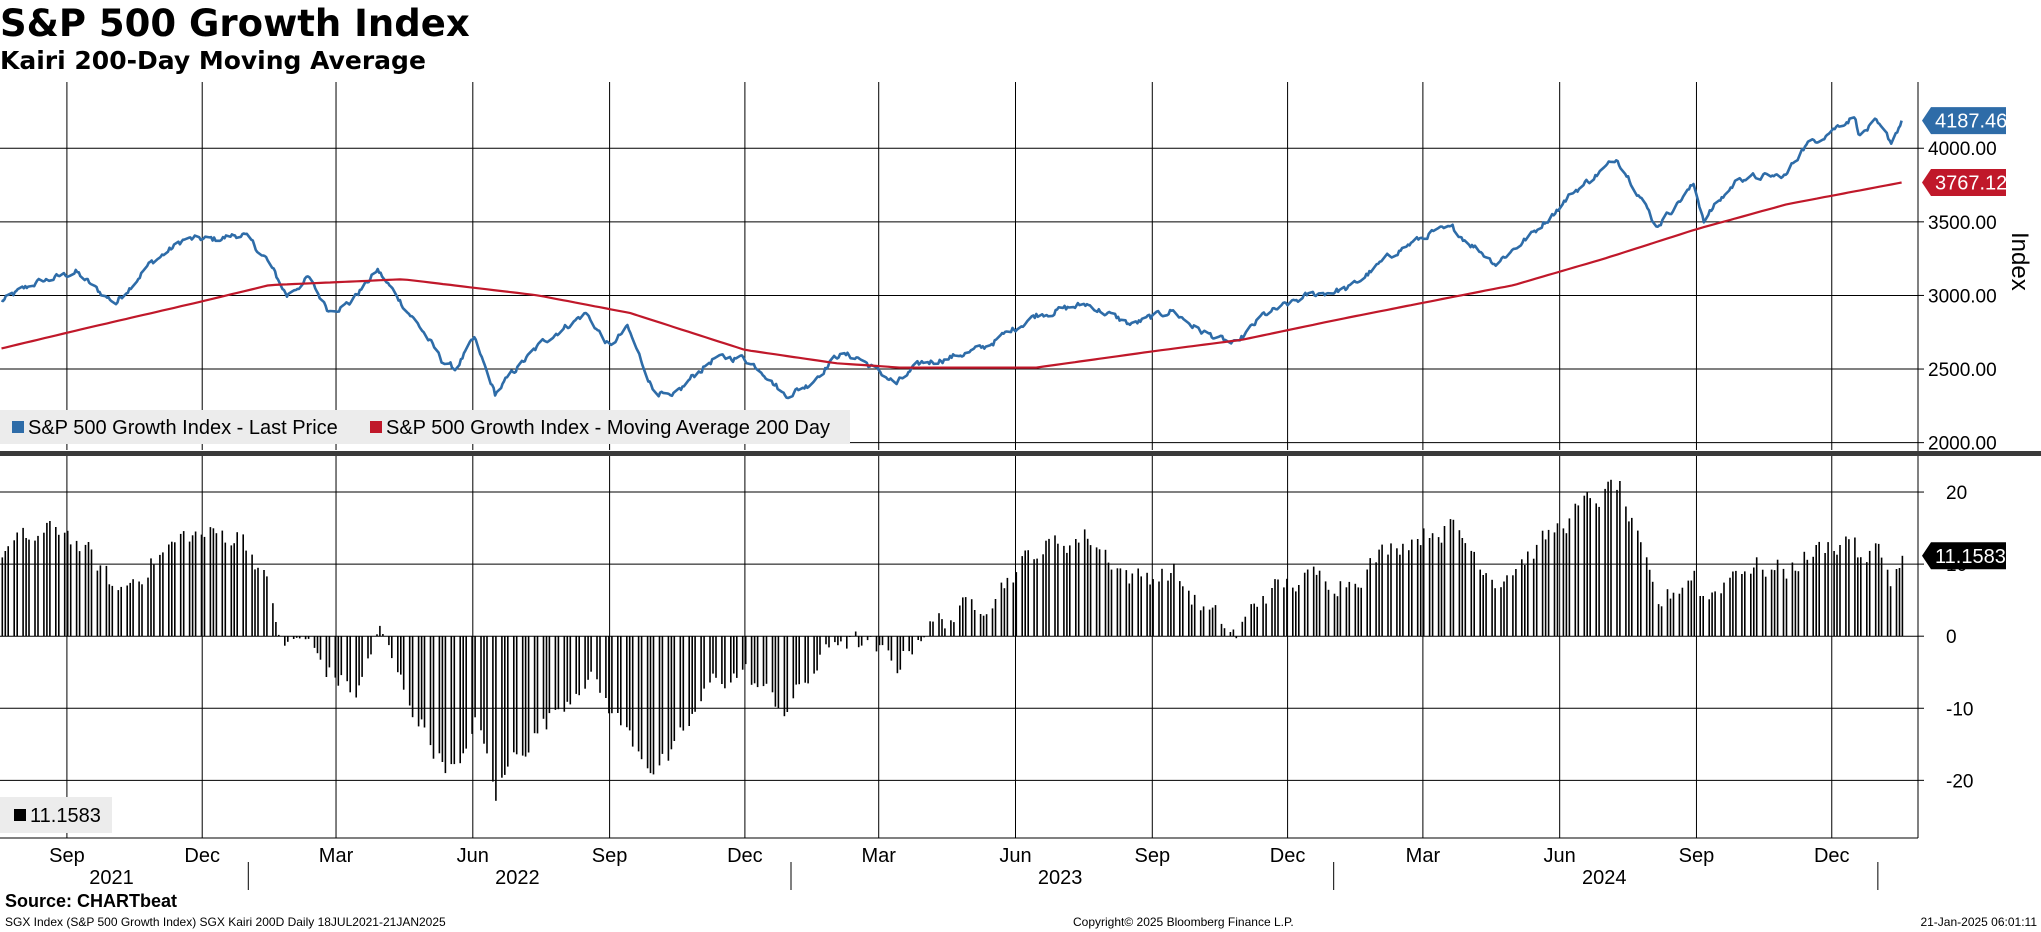 This screenshot has width=2041, height=932. Describe the element at coordinates (1971, 122) in the screenshot. I see `price-last-value-tag-label: 4187.46` at that location.